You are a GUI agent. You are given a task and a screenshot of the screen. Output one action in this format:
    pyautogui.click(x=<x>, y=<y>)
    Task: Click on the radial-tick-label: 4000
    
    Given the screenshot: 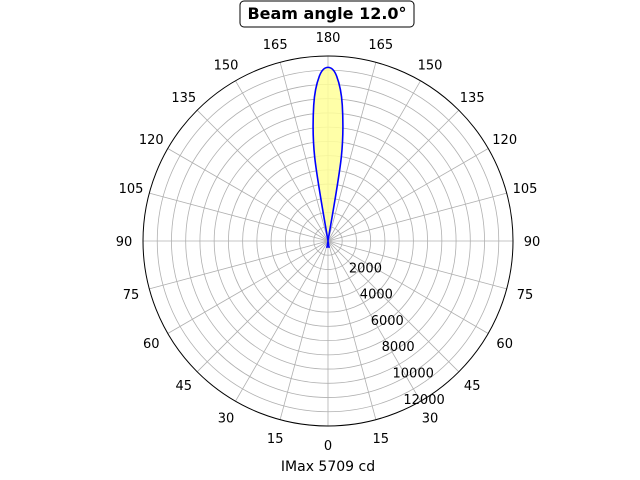 What is the action you would take?
    pyautogui.click(x=376, y=295)
    